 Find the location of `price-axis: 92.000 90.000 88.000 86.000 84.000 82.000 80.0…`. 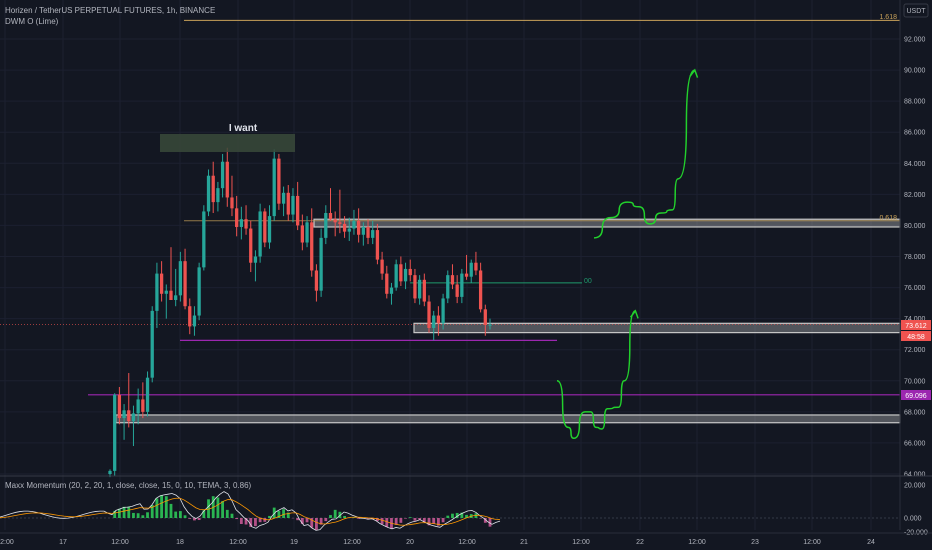

price-axis: 92.000 90.000 88.000 86.000 84.000 82.000 80.0… is located at coordinates (915, 258).